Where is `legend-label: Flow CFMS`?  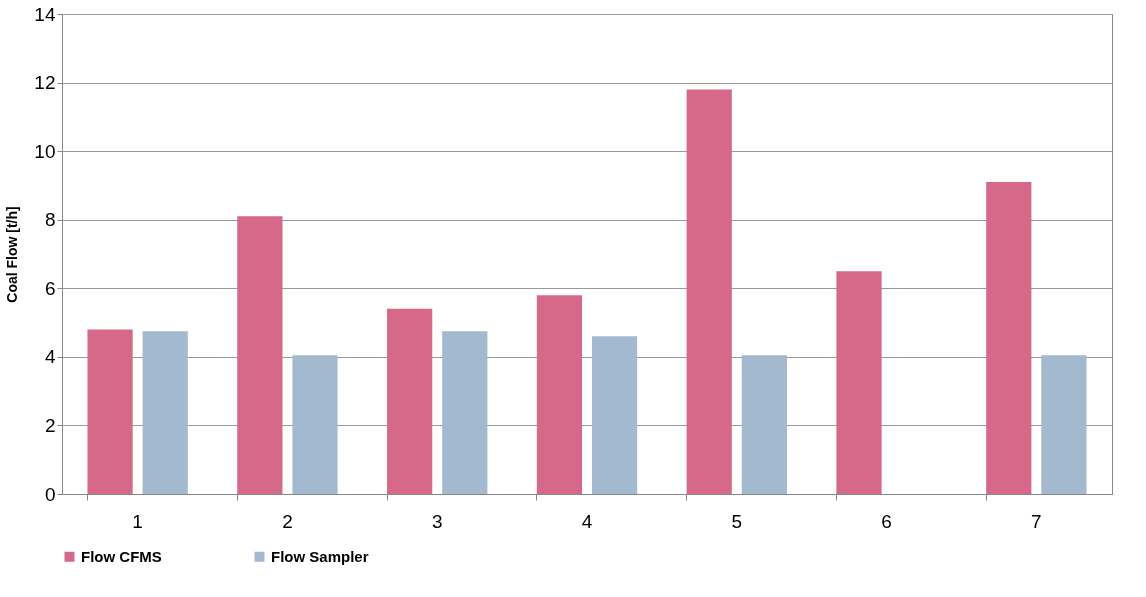 legend-label: Flow CFMS is located at coordinates (121, 556).